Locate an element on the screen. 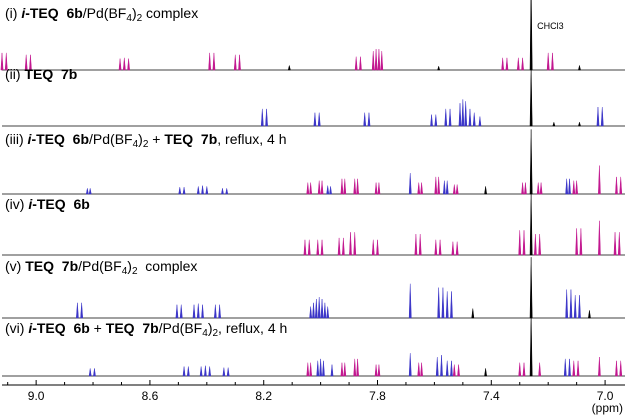 The height and width of the screenshot is (416, 627). trace-label-5: (v) TEQ 7b/Pd(BF4)2 complex is located at coordinates (101, 267).